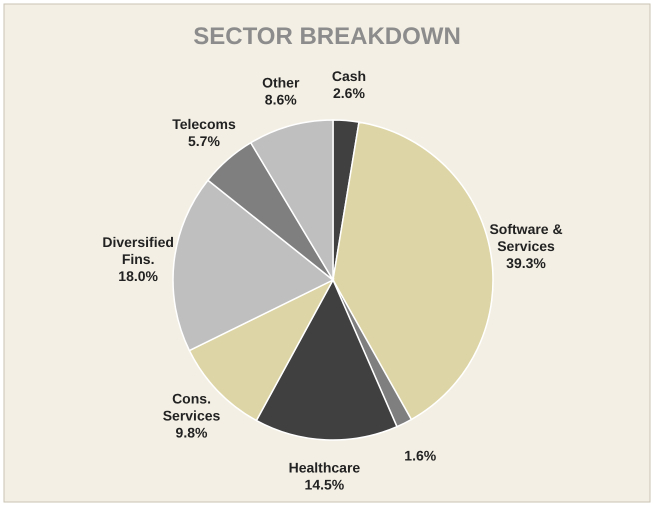  I want to click on data-label: 14.5%, so click(324, 484).